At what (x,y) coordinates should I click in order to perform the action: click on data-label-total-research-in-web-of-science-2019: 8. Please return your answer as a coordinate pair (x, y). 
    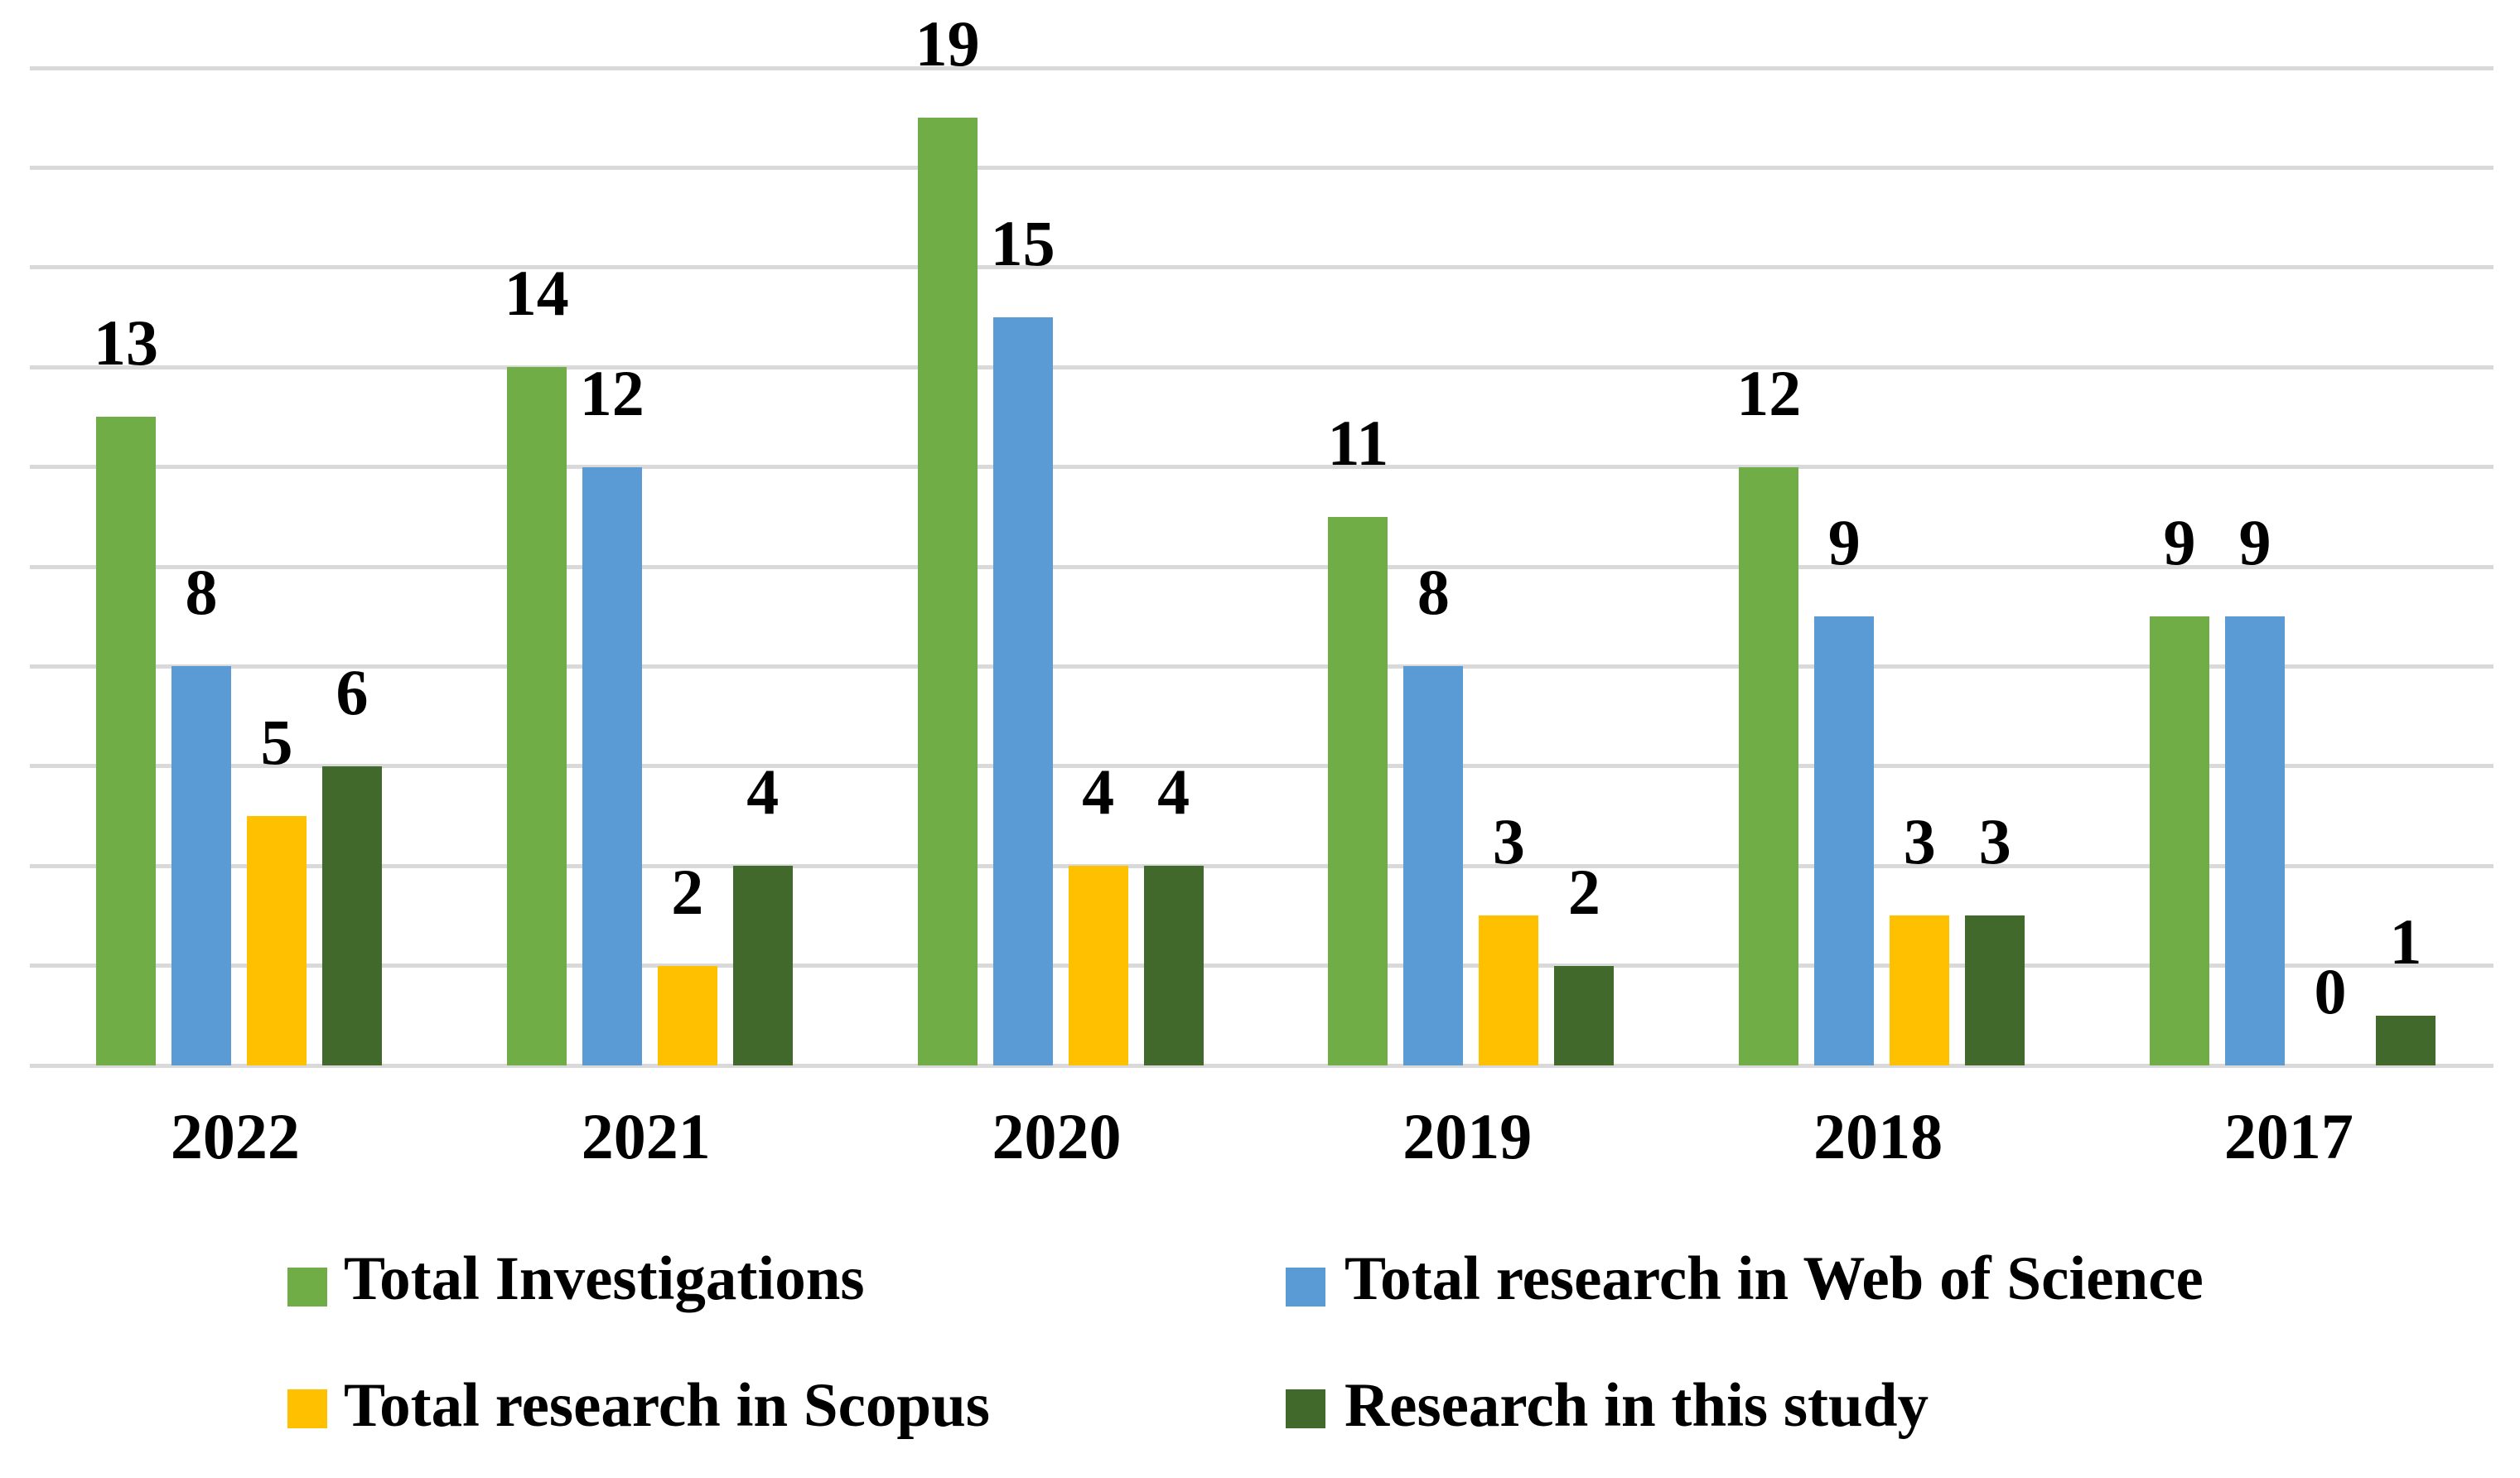
    Looking at the image, I should click on (1433, 592).